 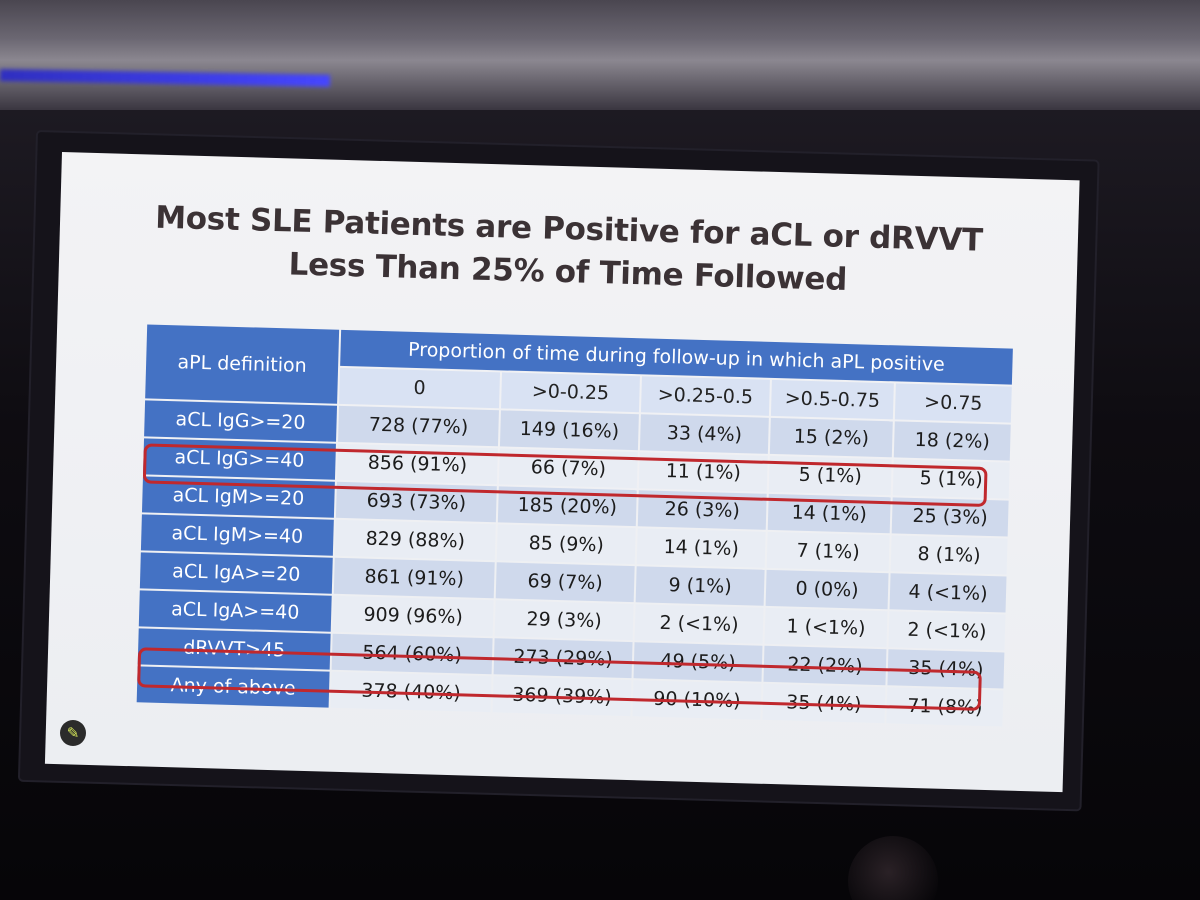 What do you see at coordinates (239, 459) in the screenshot?
I see `row-label: aCL IgG>=40` at bounding box center [239, 459].